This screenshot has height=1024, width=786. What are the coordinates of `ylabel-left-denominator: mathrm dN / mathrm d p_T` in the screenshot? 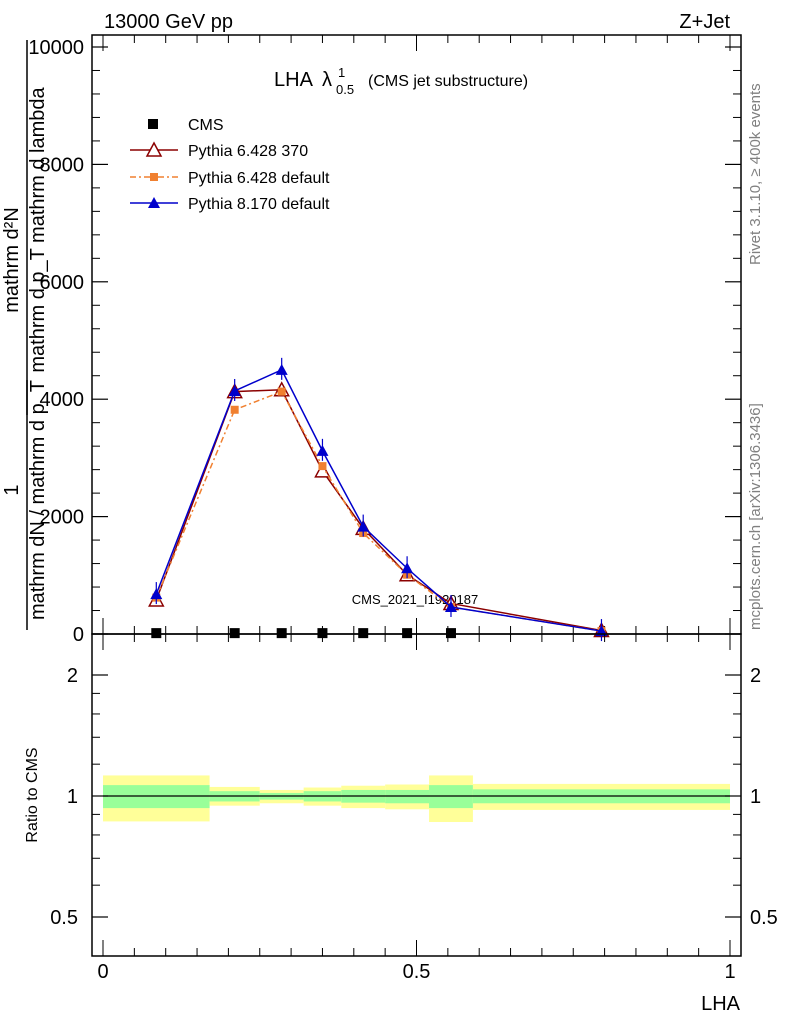 It's located at (38, 500).